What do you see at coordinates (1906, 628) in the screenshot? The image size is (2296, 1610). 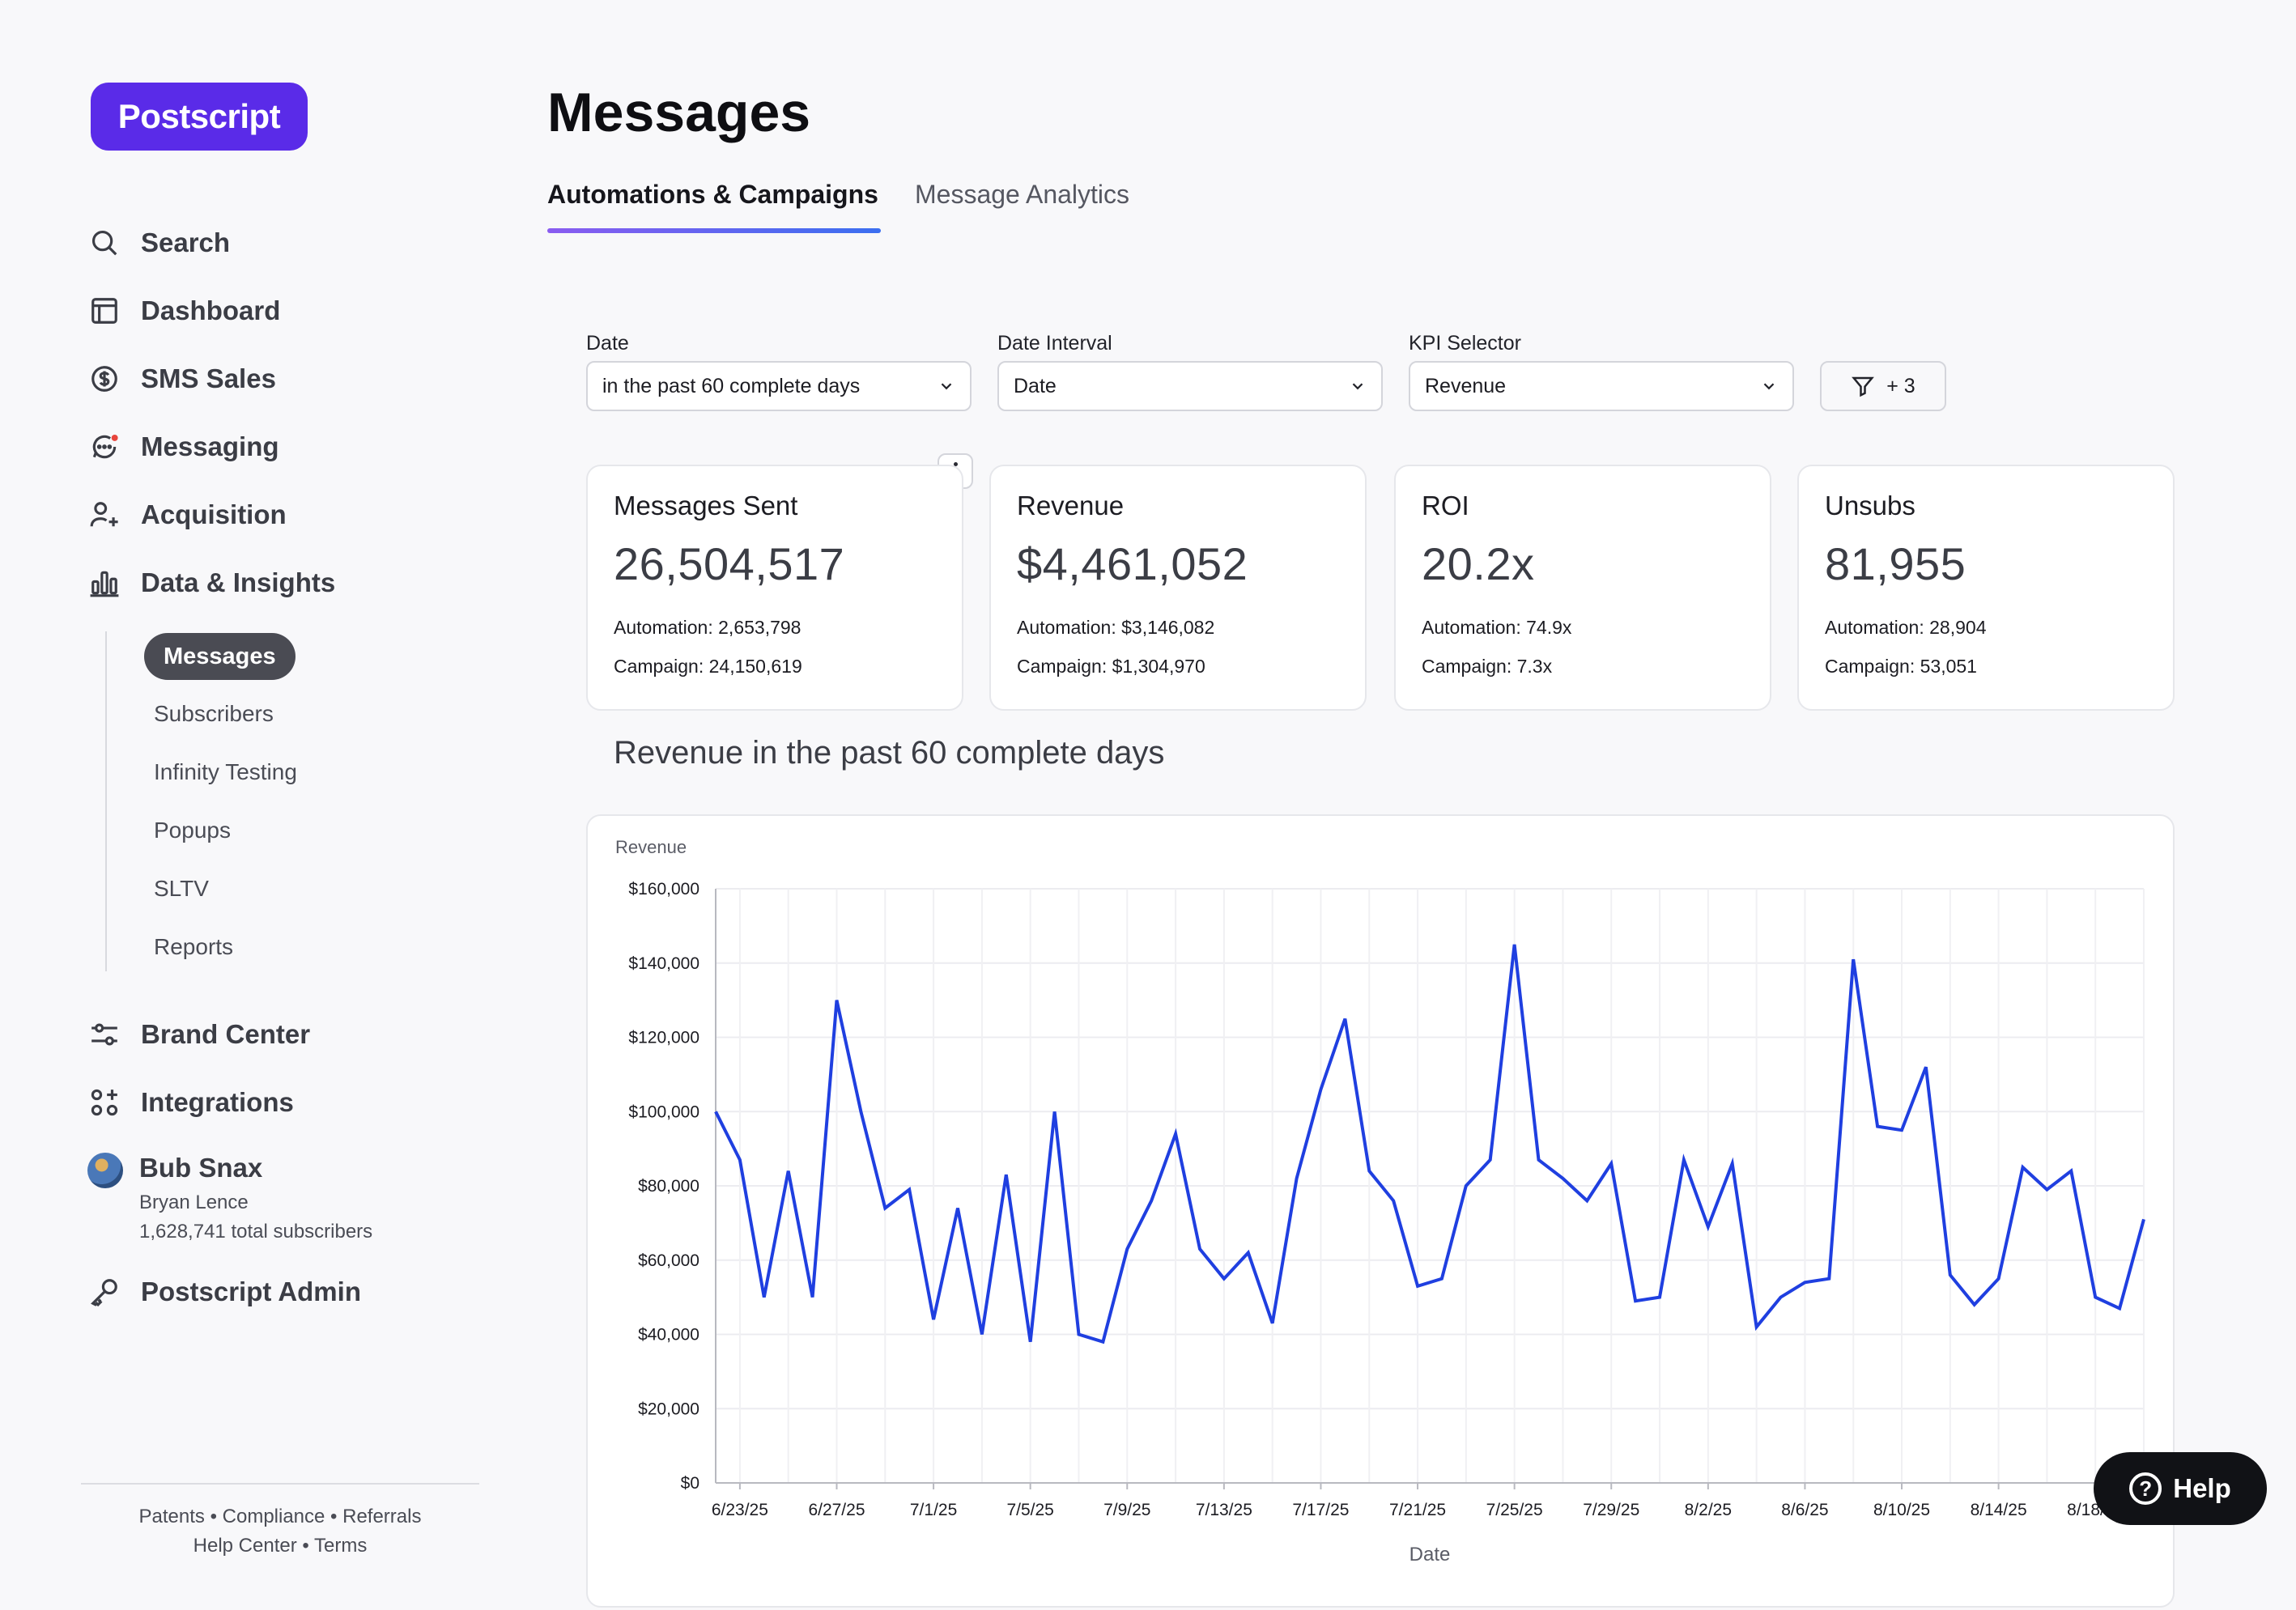 I see `kpi-automation: Automation: 28,904` at bounding box center [1906, 628].